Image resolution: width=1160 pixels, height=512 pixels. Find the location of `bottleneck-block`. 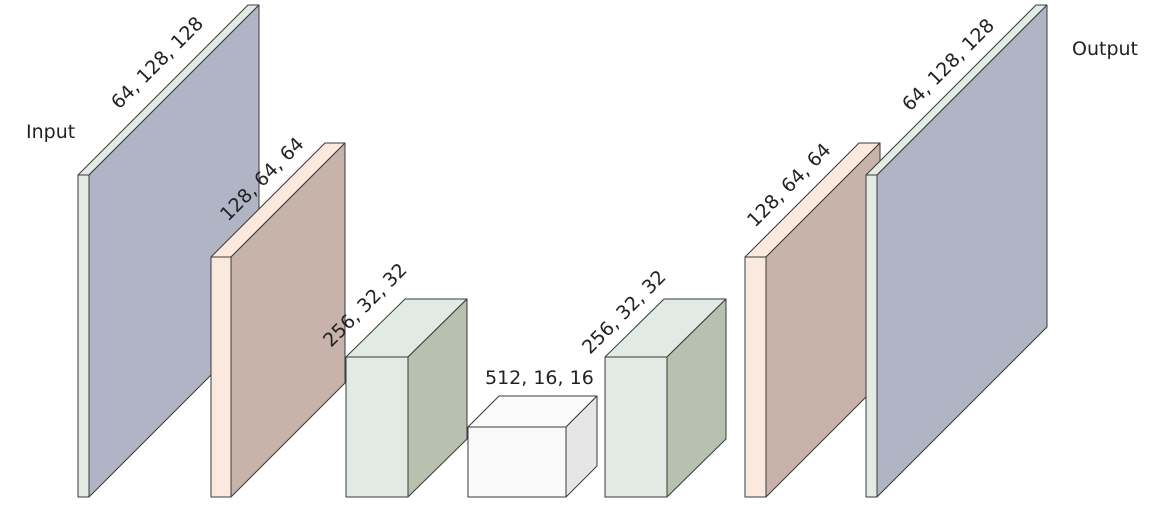

bottleneck-block is located at coordinates (532, 446).